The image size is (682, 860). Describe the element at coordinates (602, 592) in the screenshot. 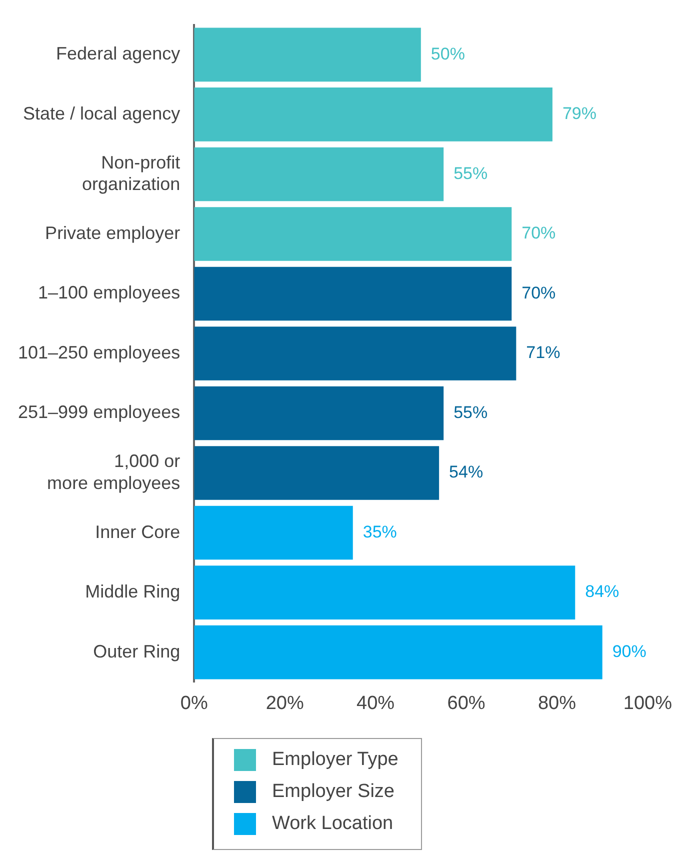

I see `data-label: 84%` at that location.